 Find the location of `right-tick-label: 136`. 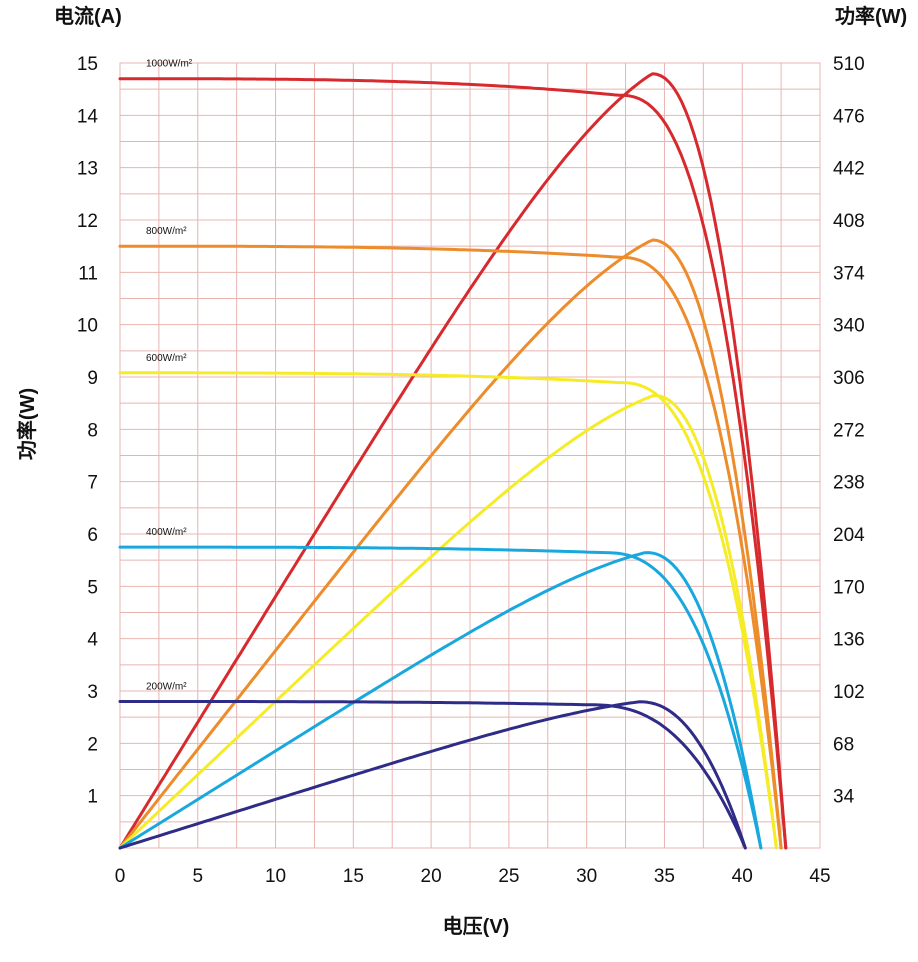

right-tick-label: 136 is located at coordinates (849, 640).